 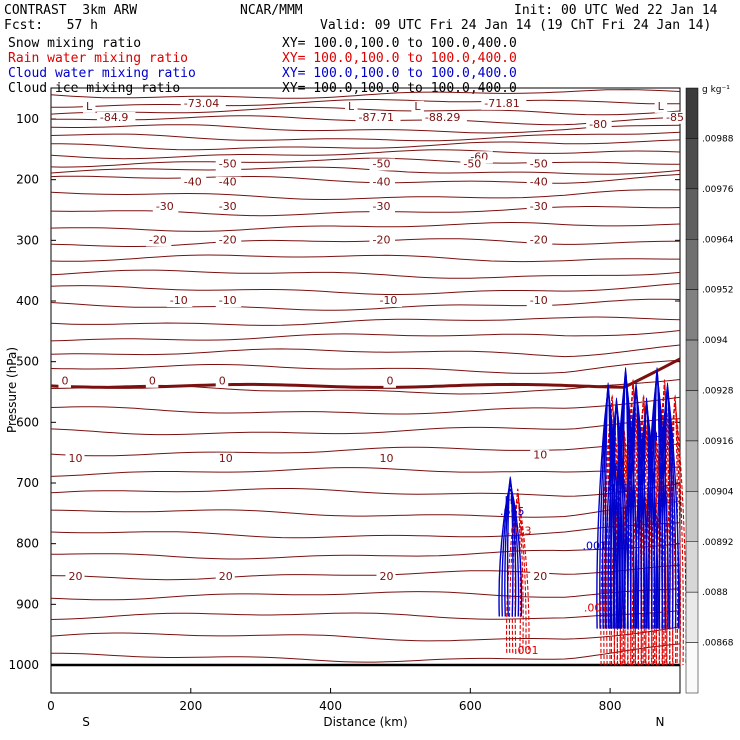 What do you see at coordinates (51, 25) in the screenshot?
I see `header-fcst: Fcst: 57 h` at bounding box center [51, 25].